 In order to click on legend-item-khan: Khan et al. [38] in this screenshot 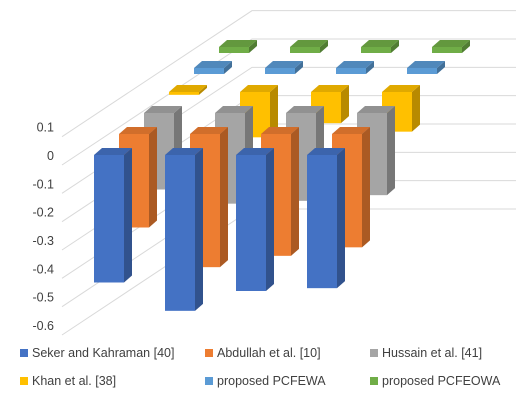, I will do `click(112, 381)`.